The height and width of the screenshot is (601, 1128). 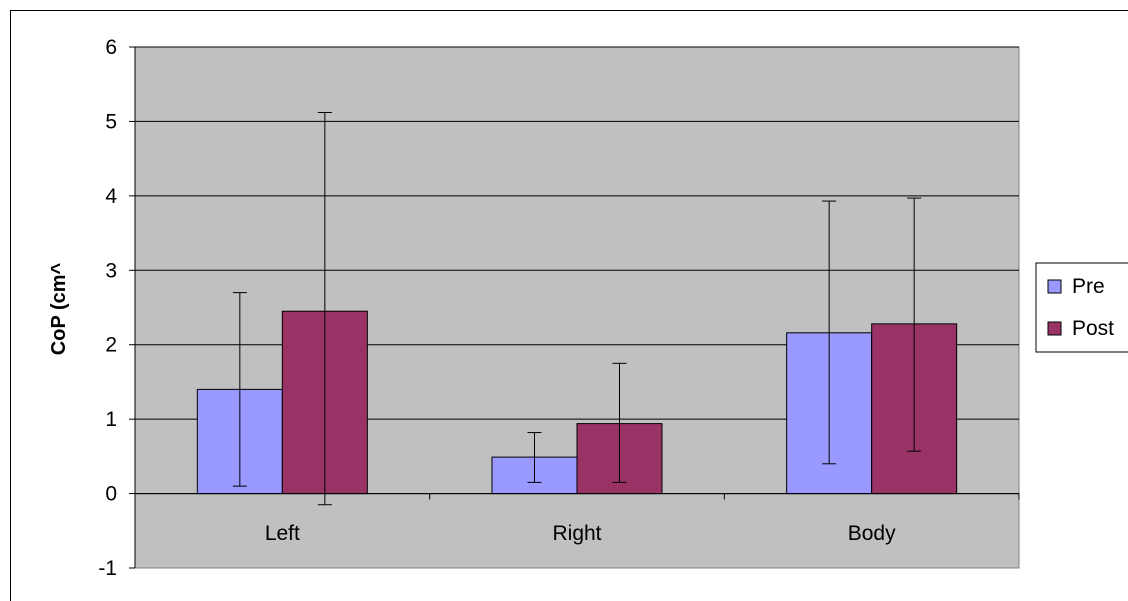 What do you see at coordinates (111, 121) in the screenshot?
I see `y-tick-label: 5` at bounding box center [111, 121].